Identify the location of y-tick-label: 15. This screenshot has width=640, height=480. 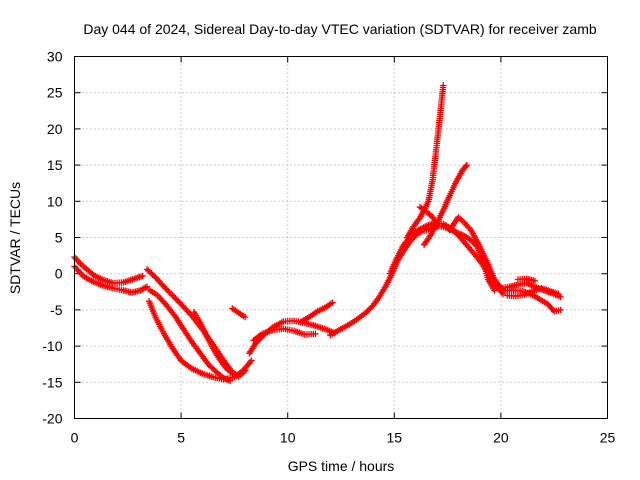
(55, 165).